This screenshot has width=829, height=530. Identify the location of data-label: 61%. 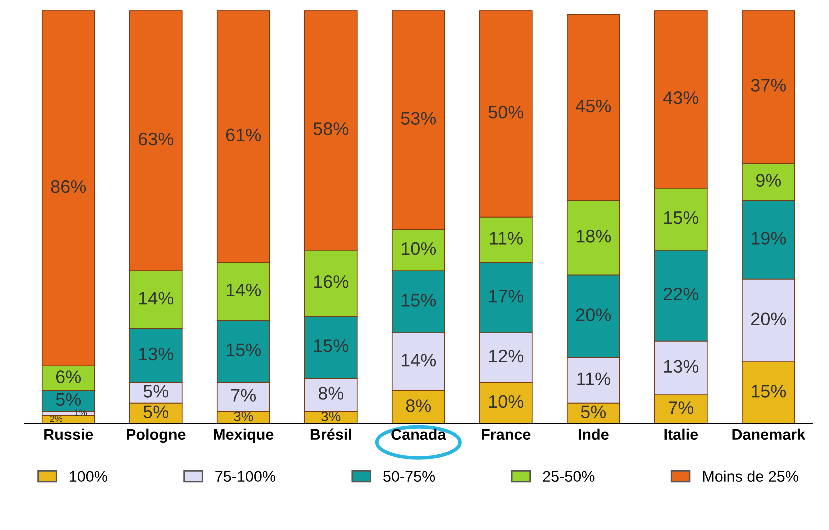
(244, 135).